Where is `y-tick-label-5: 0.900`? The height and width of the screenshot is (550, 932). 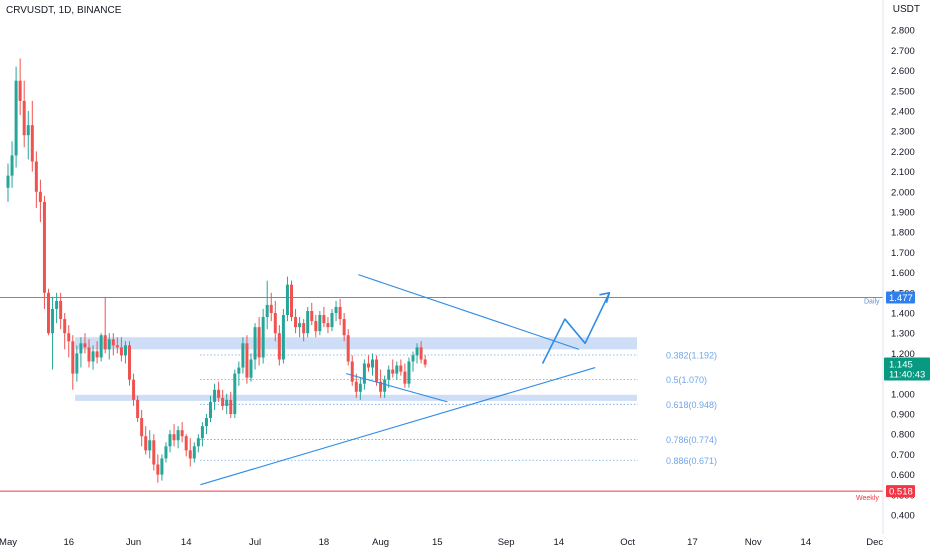 y-tick-label-5: 0.900 is located at coordinates (903, 415).